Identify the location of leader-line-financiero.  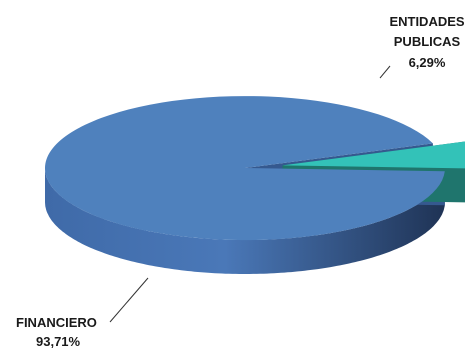
(129, 300).